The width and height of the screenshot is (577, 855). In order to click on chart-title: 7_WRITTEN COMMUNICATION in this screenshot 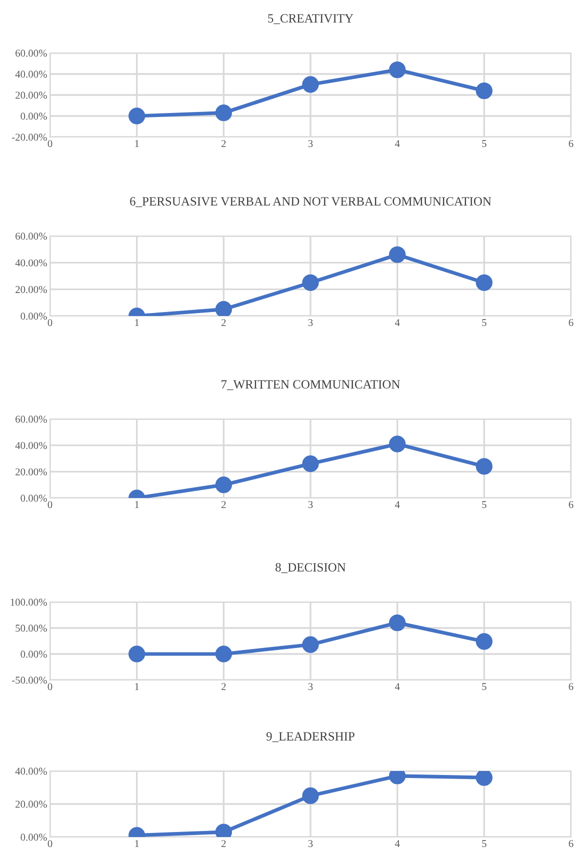, I will do `click(311, 385)`.